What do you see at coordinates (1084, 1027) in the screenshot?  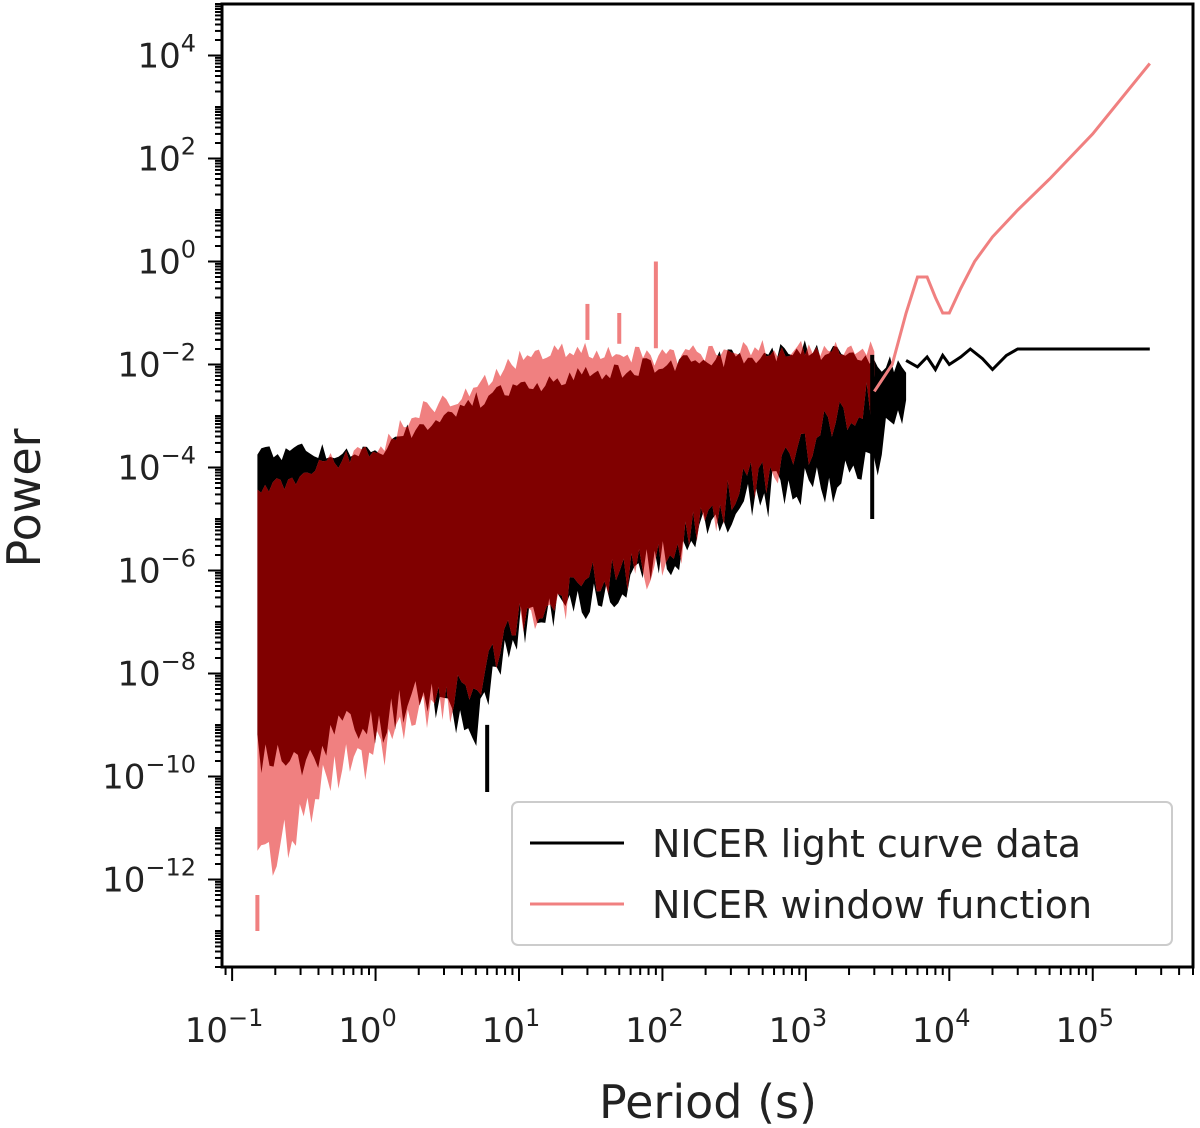 I see `x-tick-label: 10⁵` at bounding box center [1084, 1027].